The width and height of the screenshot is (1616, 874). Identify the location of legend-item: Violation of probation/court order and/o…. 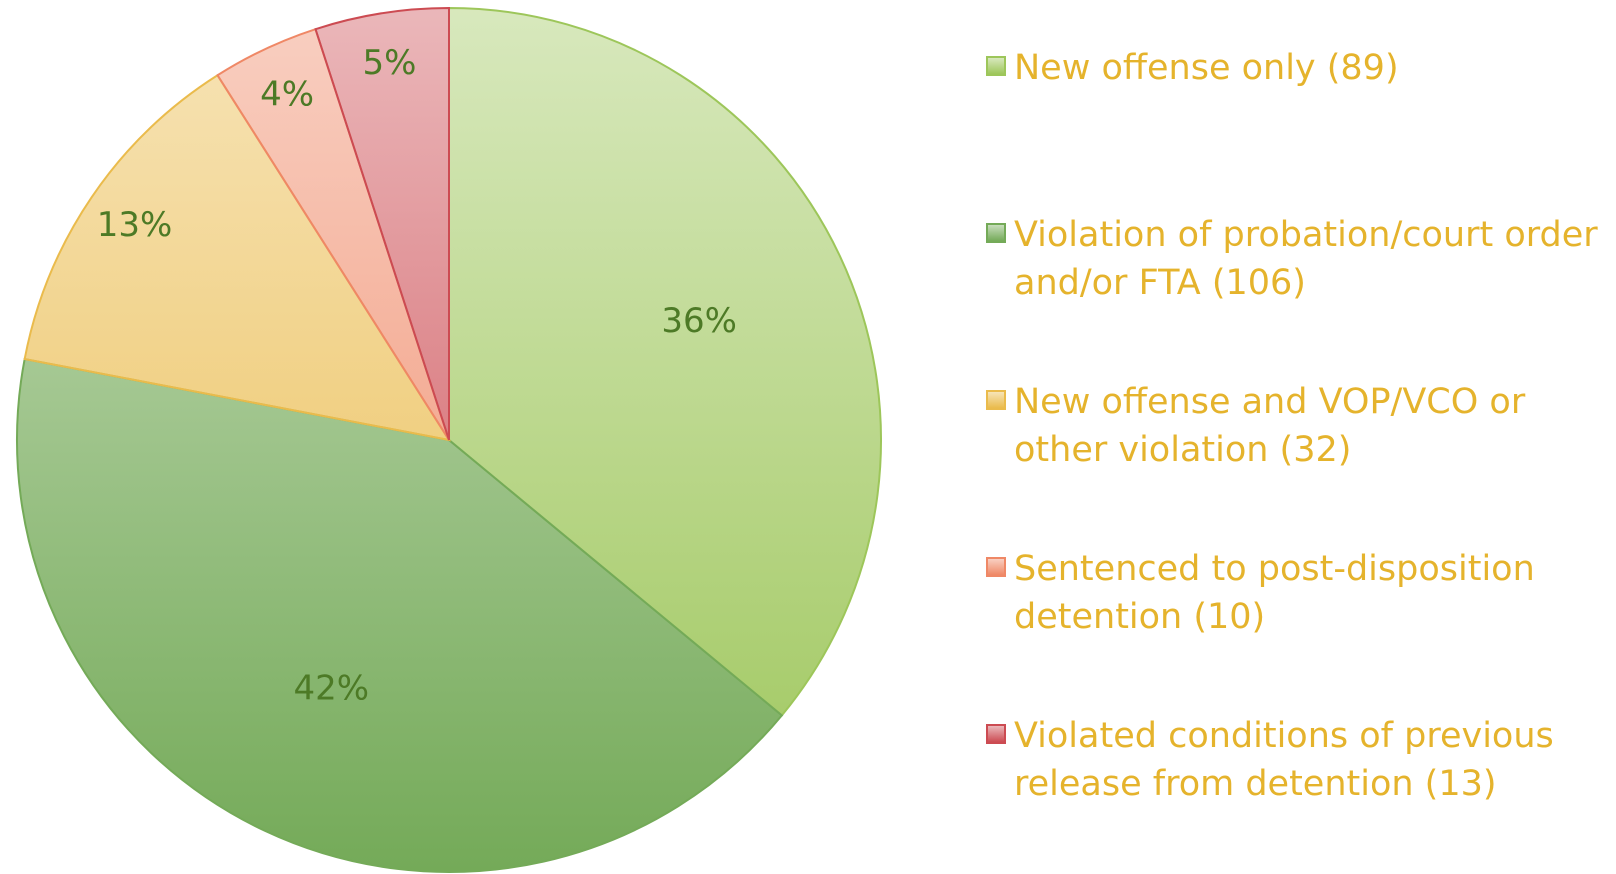
(1301, 259).